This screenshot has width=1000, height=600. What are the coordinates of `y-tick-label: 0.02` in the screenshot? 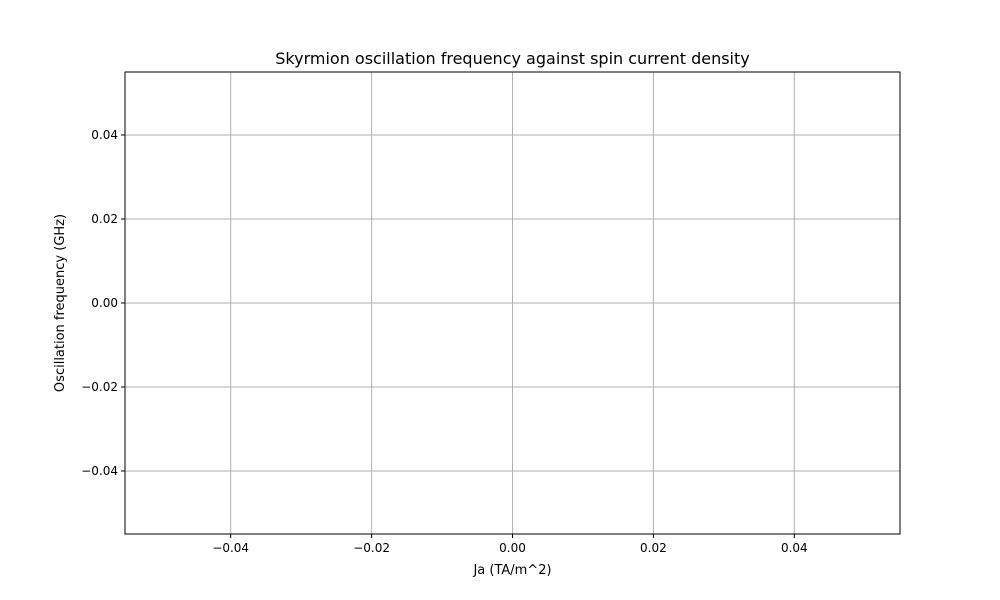 It's located at (104, 219).